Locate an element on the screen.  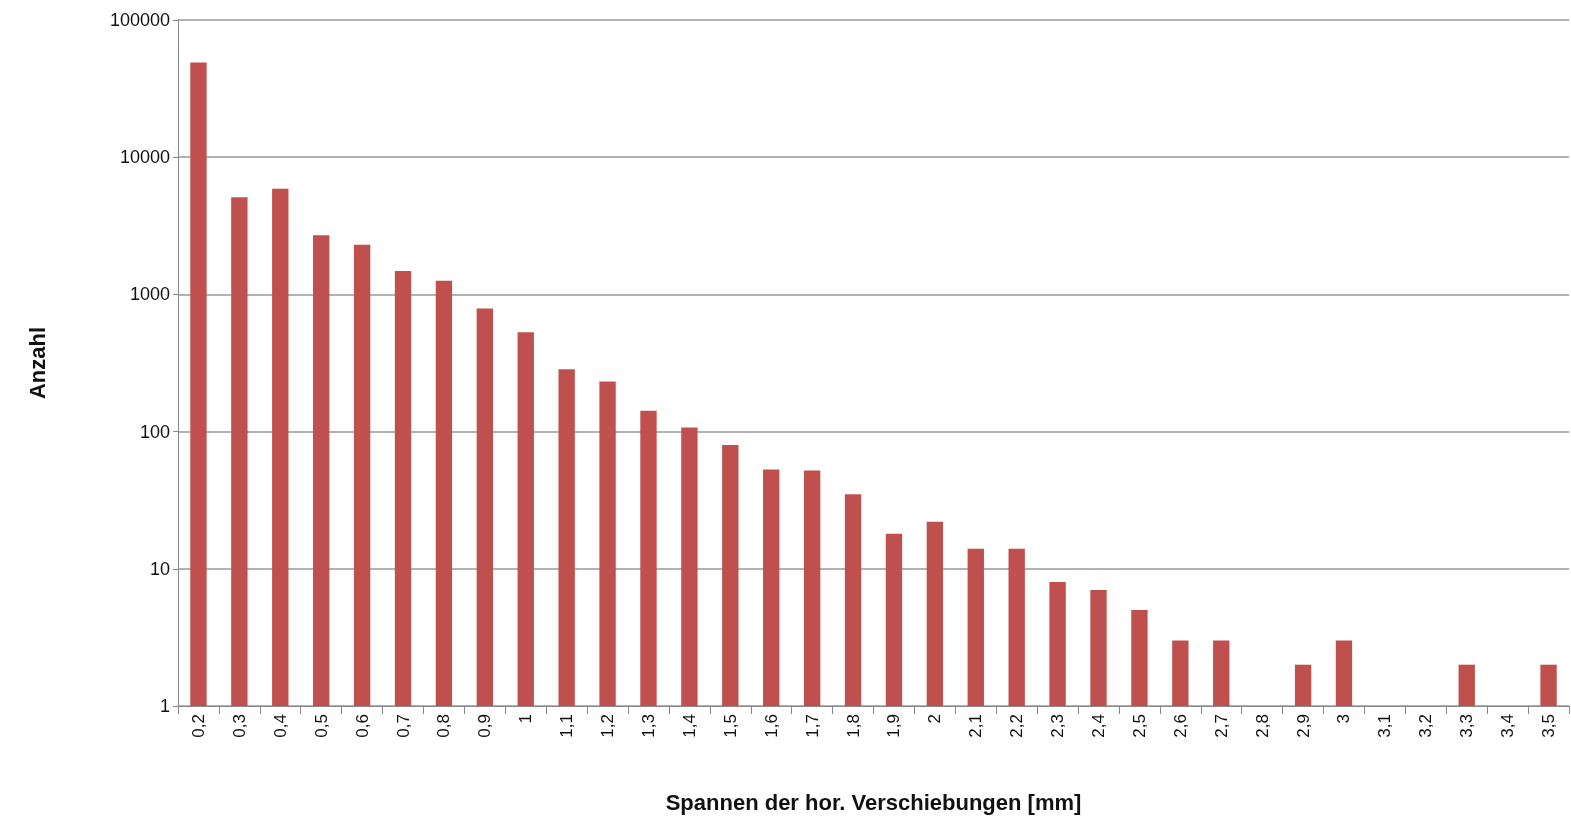
x-tick-label: 2,2 is located at coordinates (1017, 726).